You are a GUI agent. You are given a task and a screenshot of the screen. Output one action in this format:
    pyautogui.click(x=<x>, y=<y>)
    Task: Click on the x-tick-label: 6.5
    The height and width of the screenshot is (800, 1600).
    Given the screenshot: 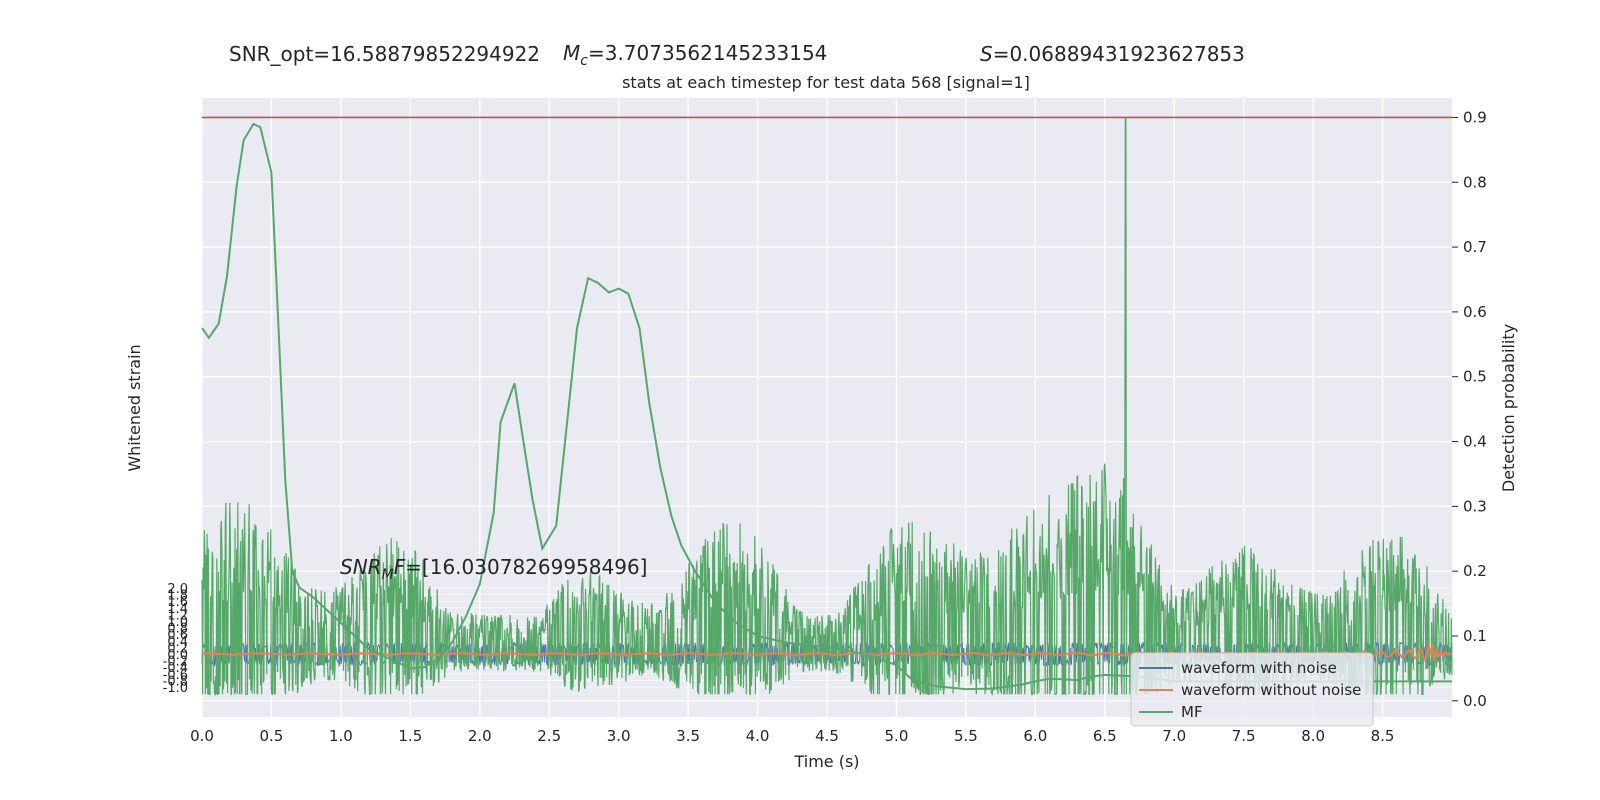 What is the action you would take?
    pyautogui.click(x=1105, y=736)
    